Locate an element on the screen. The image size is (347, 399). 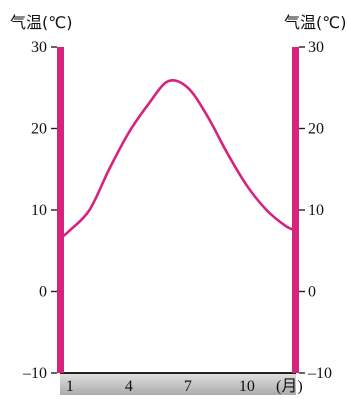
right-axis-bar is located at coordinates (295, 210).